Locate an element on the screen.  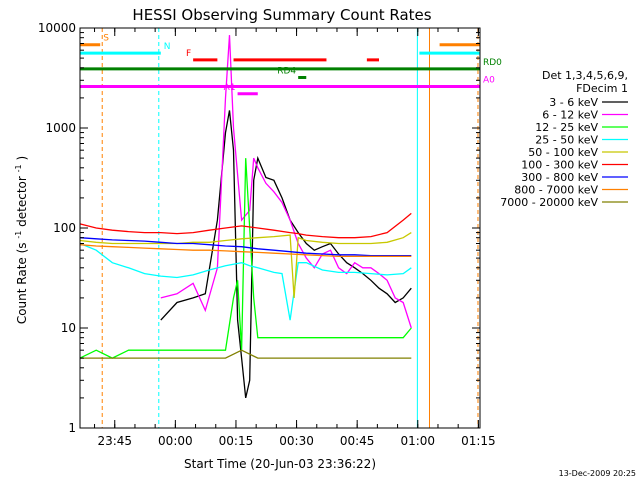
legend-label-2: 12 - 25 keV is located at coordinates (566, 127).